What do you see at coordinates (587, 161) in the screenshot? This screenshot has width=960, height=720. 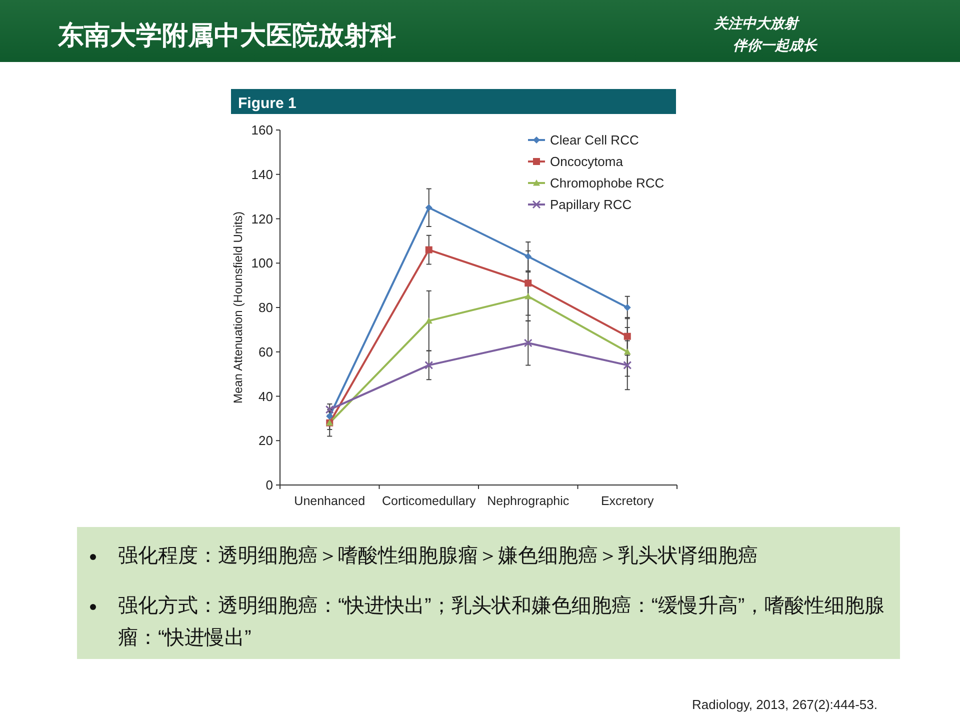 I see `legend-label: Oncocytoma` at bounding box center [587, 161].